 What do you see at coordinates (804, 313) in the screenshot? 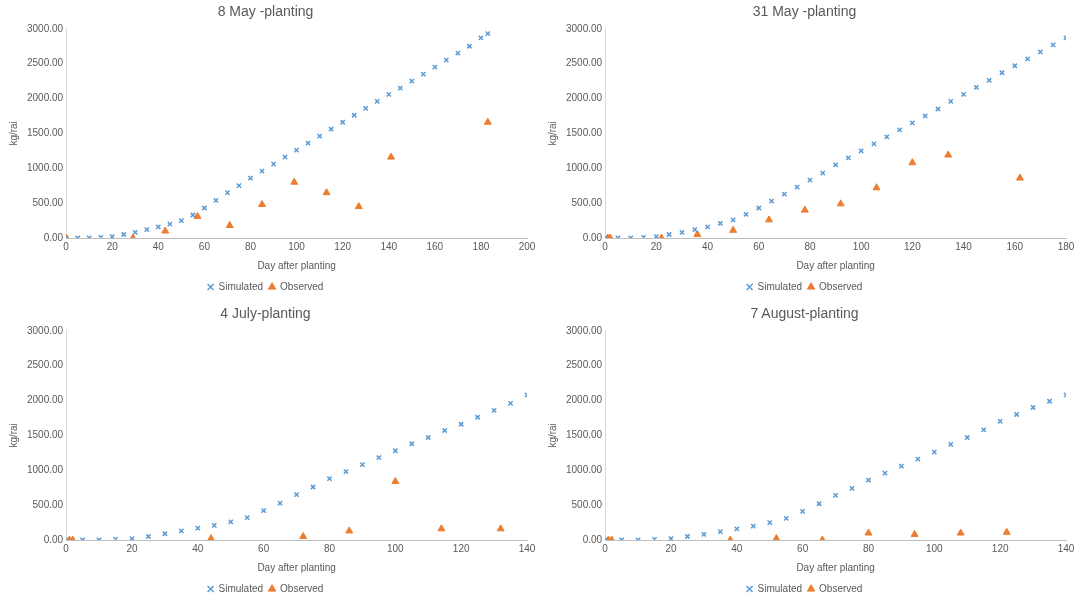
I see `chart-title: 7 August-planting` at bounding box center [804, 313].